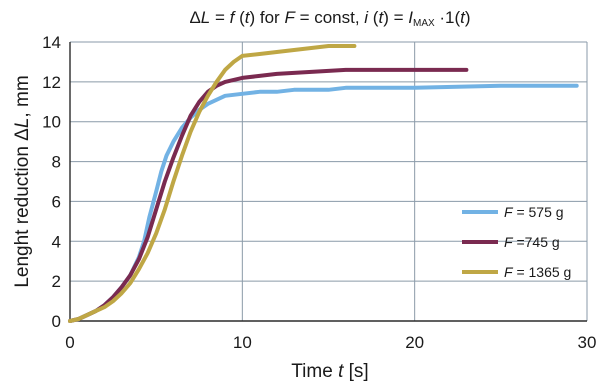 This screenshot has width=599, height=385. What do you see at coordinates (205, 17) in the screenshot?
I see `chart-title-part: L` at bounding box center [205, 17].